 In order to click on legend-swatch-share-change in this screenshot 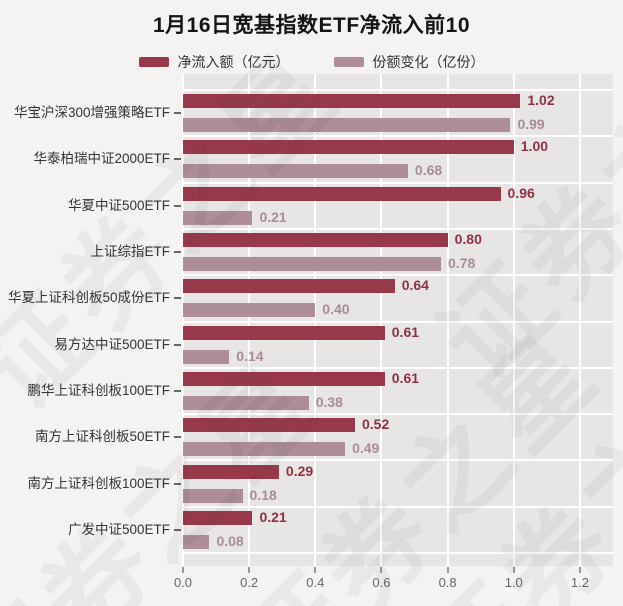, I will do `click(348, 62)`.